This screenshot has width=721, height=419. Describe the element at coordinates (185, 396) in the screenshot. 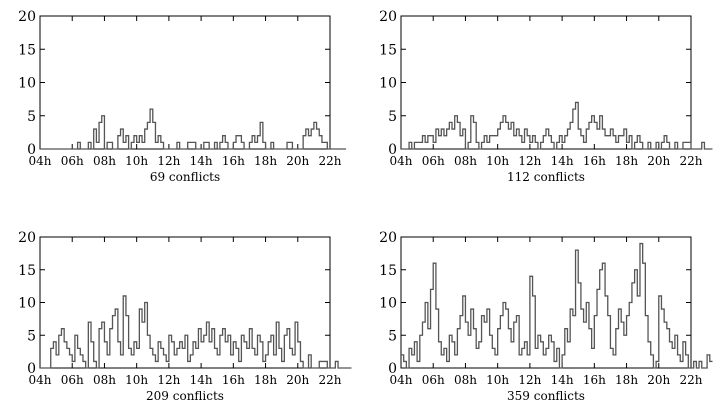

I see `panel-caption: 209 conflicts` at that location.